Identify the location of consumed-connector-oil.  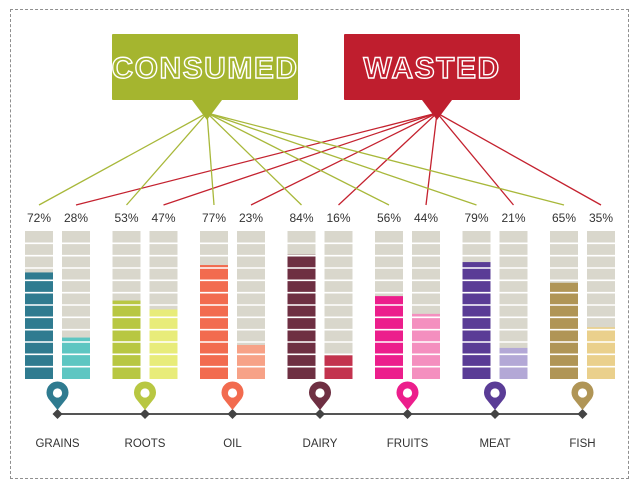
(210, 159).